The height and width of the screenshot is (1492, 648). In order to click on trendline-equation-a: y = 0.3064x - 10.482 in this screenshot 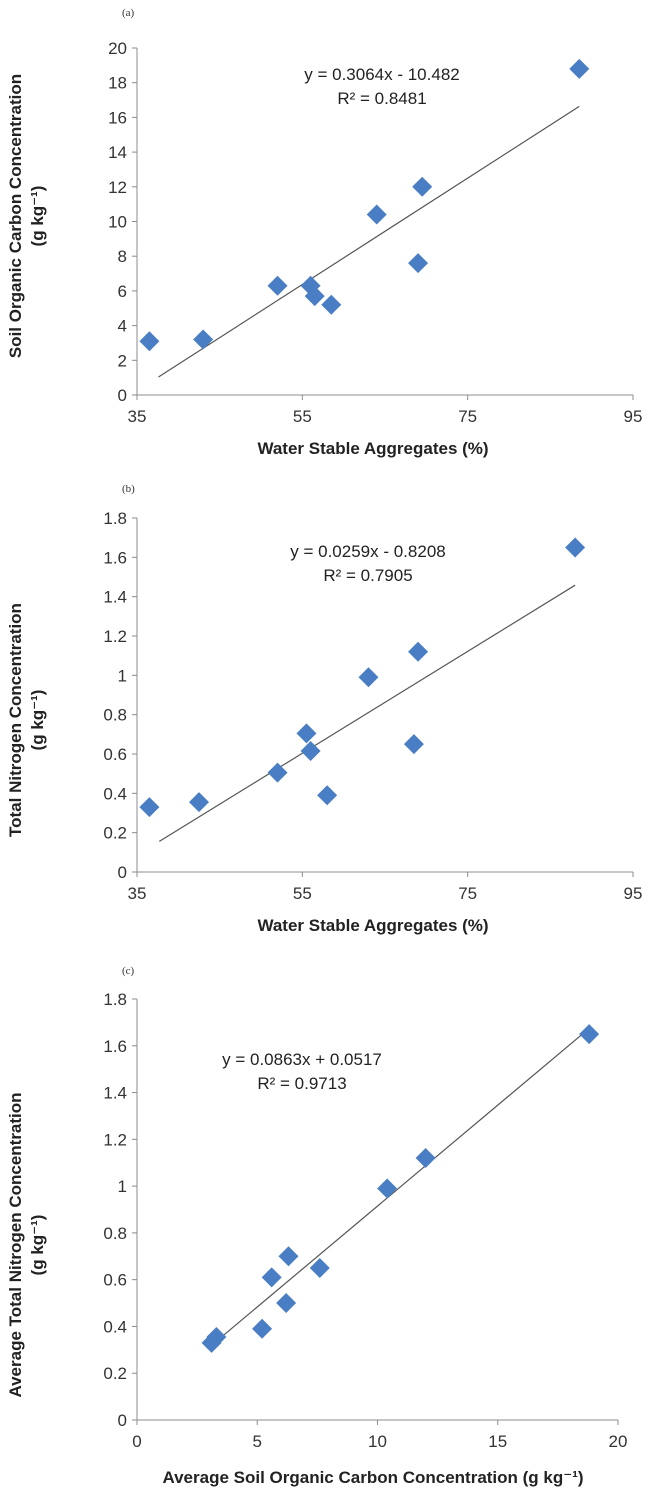, I will do `click(381, 74)`.